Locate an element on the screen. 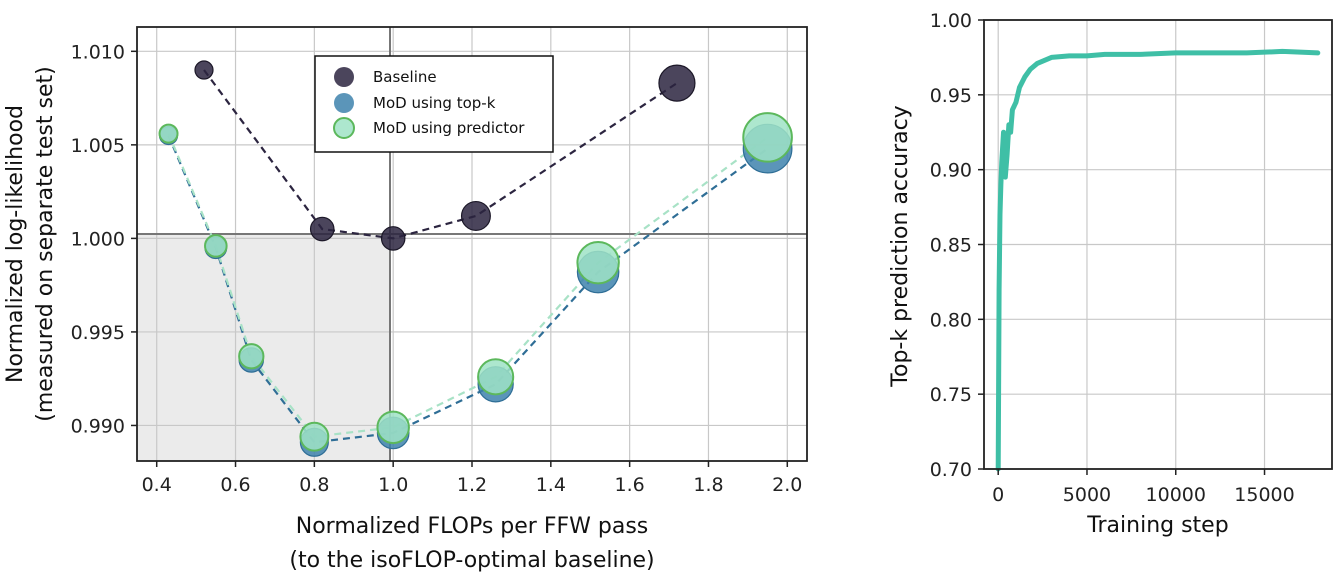 This screenshot has height=577, width=1337. left-shaded-region is located at coordinates (263, 347).